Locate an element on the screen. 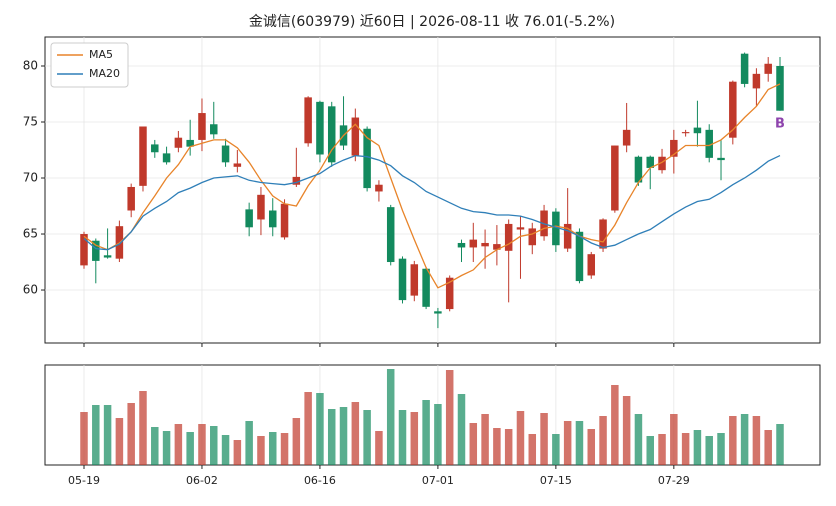 This screenshot has width=836, height=506. y-tick-label: 80 is located at coordinates (30, 66).